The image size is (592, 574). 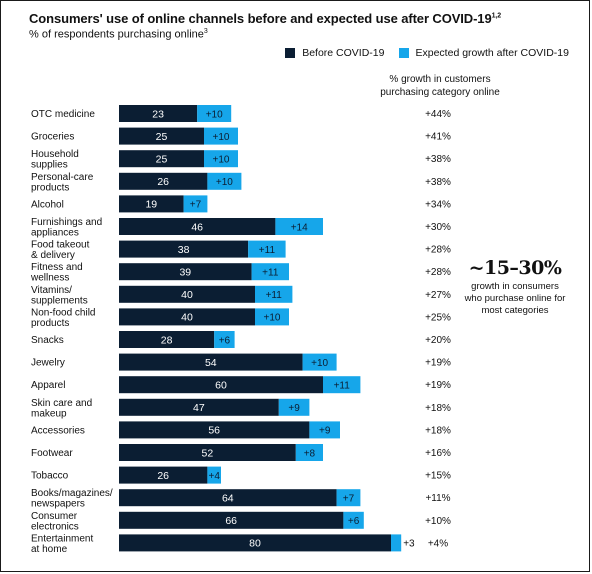 I want to click on value-label-before: 52, so click(x=208, y=453).